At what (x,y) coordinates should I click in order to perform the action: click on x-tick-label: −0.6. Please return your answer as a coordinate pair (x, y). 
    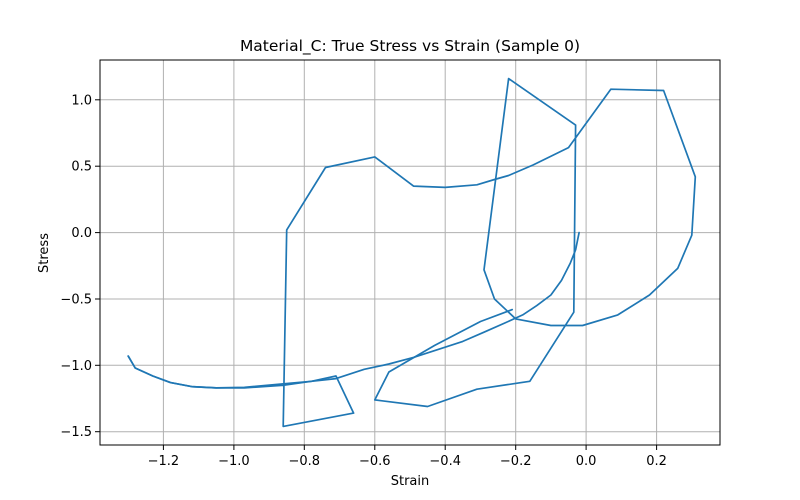
    Looking at the image, I should click on (375, 461).